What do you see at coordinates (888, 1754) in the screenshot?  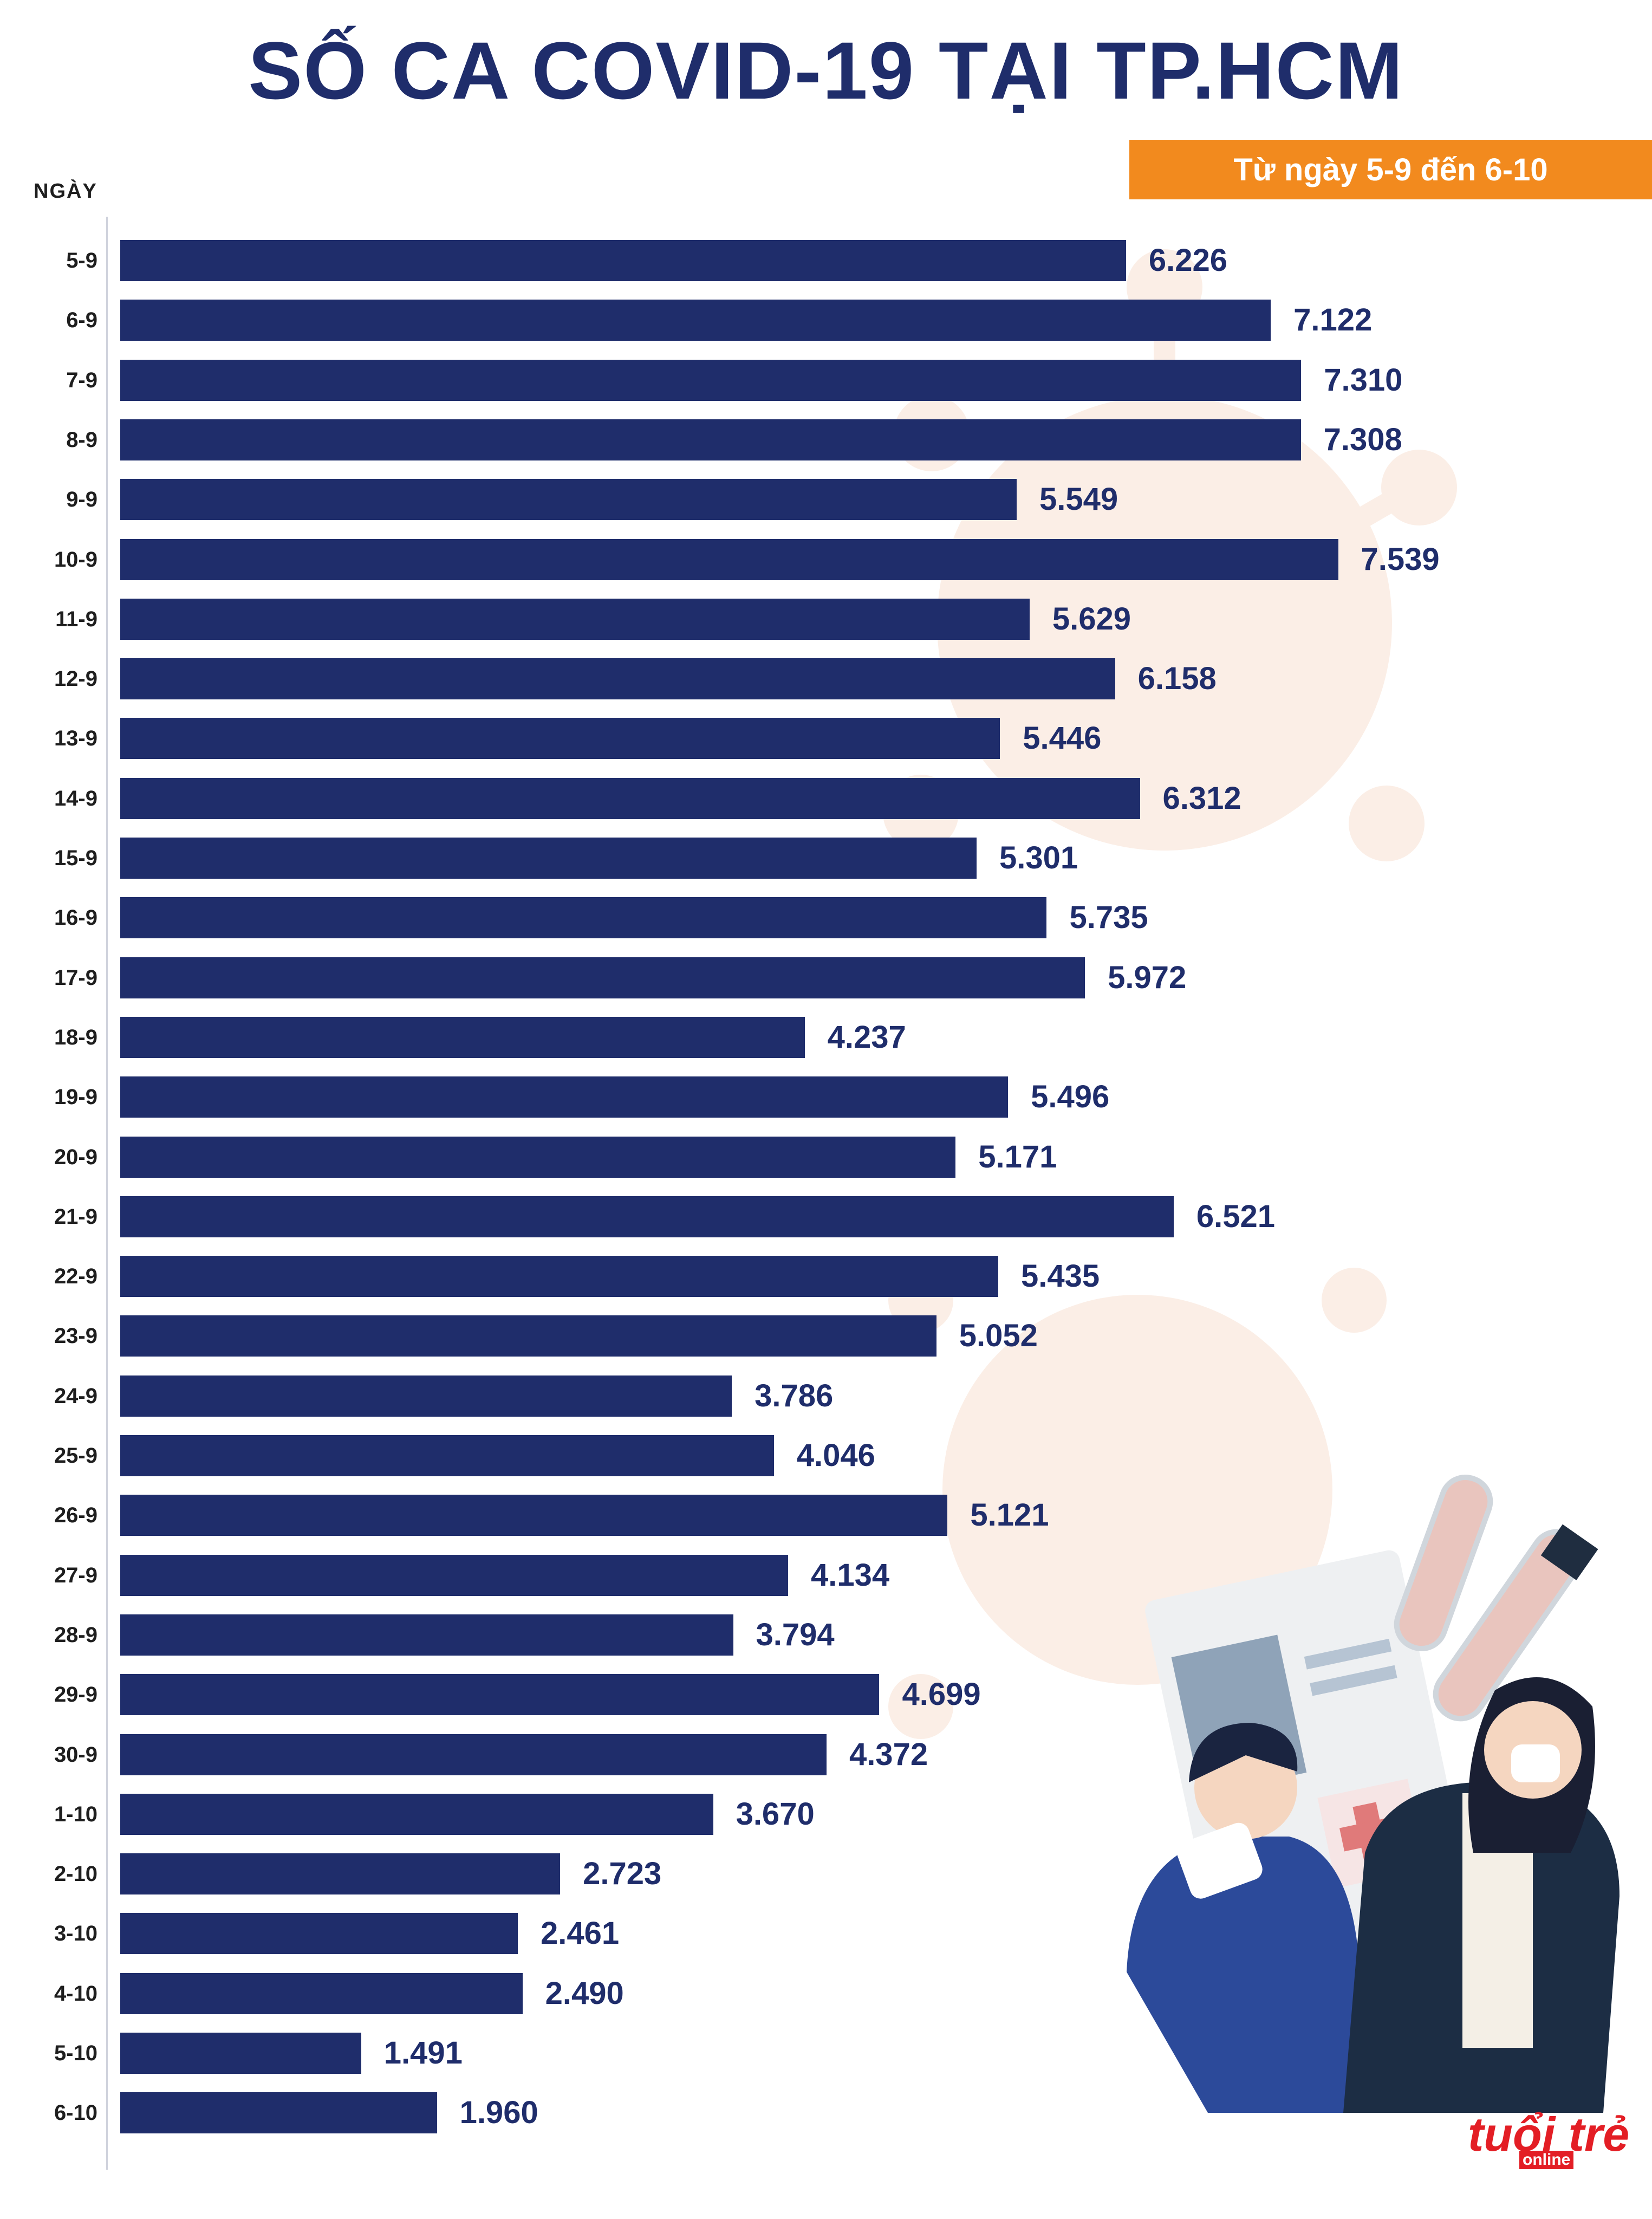 I see `bar-value-label: 4.372` at bounding box center [888, 1754].